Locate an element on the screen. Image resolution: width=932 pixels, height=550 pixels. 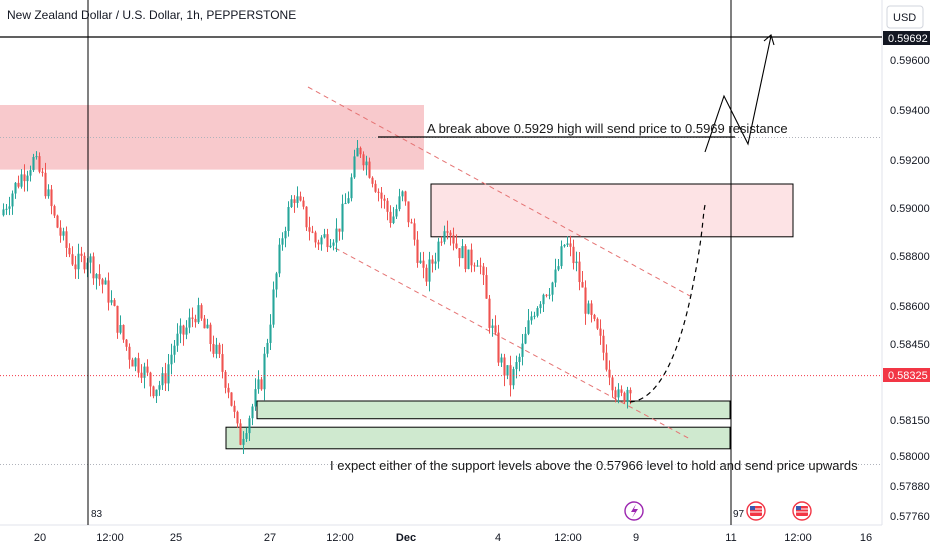
vline-label-left: 83 is located at coordinates (97, 514).